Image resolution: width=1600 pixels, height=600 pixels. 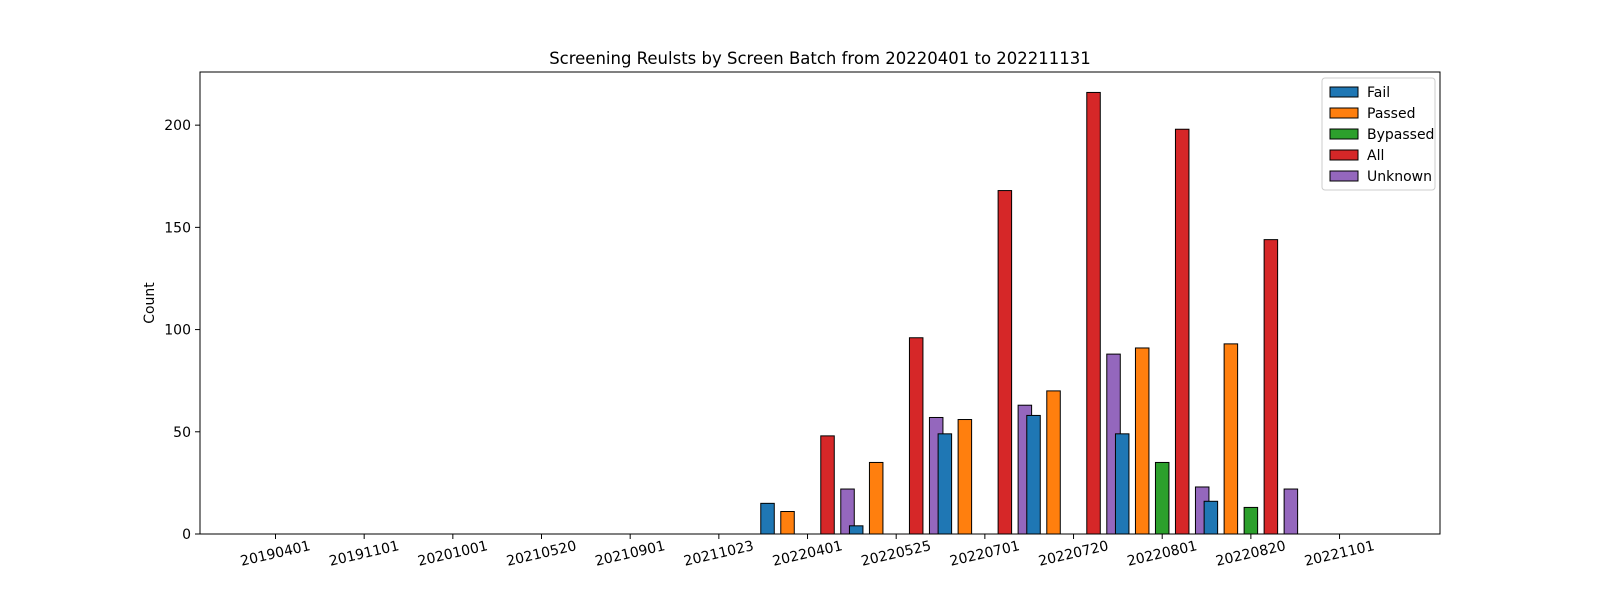 What do you see at coordinates (1399, 177) in the screenshot?
I see `legend-label-unknown: Unknown` at bounding box center [1399, 177].